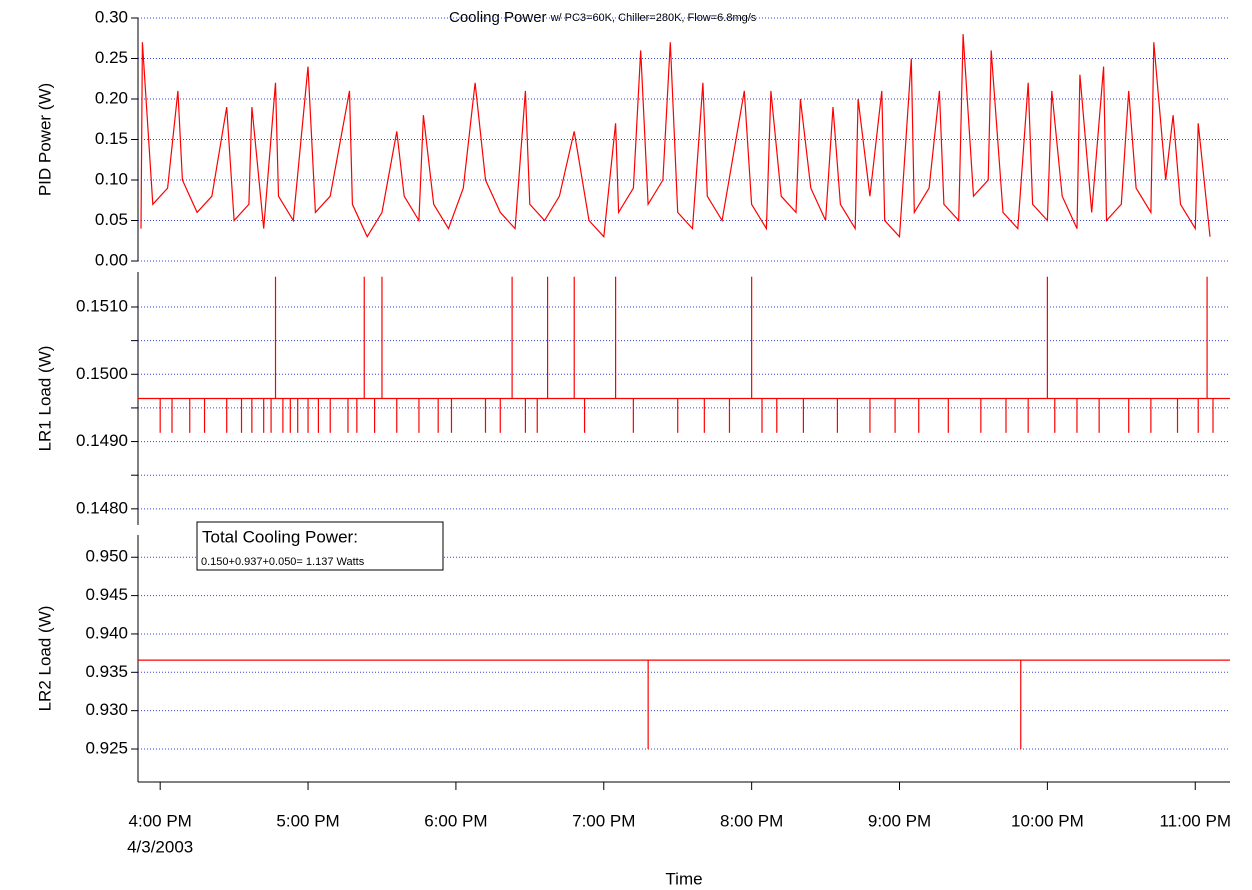  I want to click on x-date-label: 4/3/2003, so click(160, 846).